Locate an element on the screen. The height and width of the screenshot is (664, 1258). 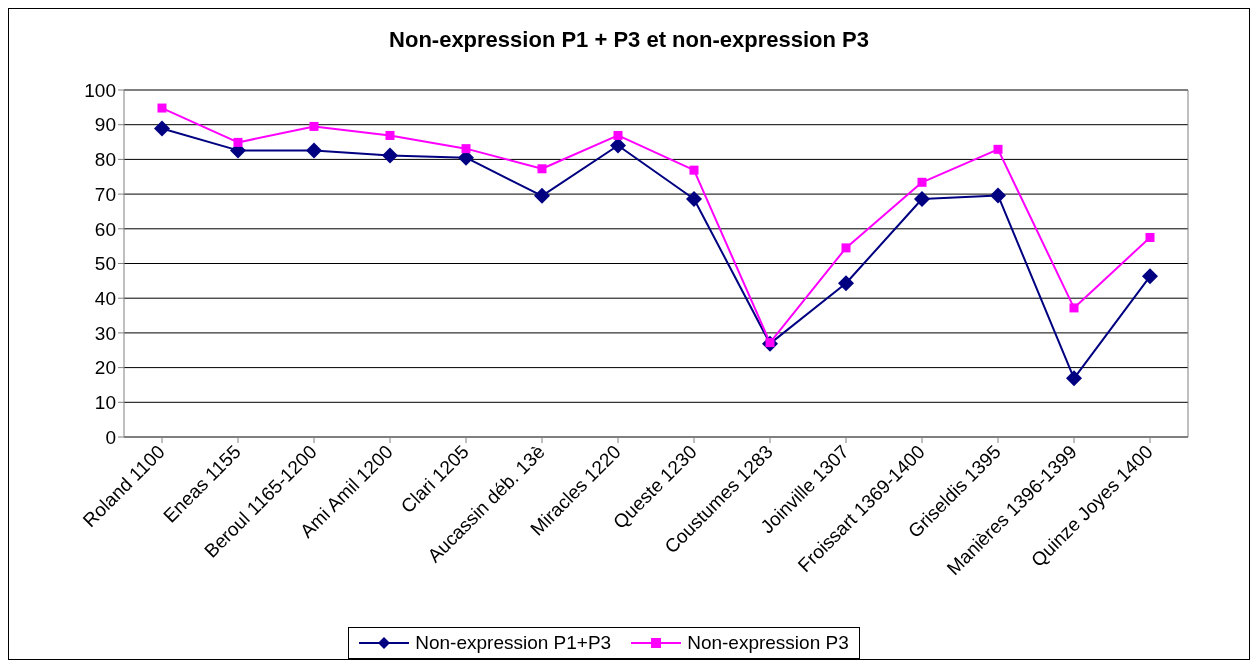
y-tick-label: 10 is located at coordinates (105, 403).